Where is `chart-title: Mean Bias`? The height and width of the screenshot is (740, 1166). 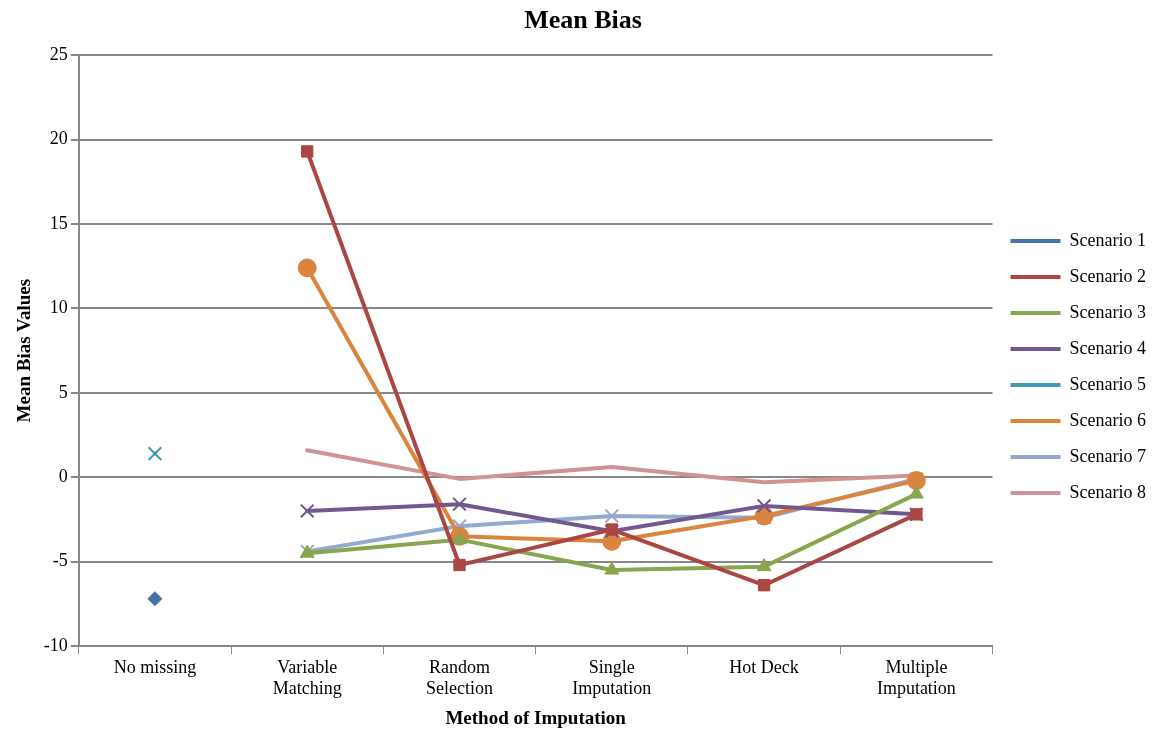 chart-title: Mean Bias is located at coordinates (583, 20).